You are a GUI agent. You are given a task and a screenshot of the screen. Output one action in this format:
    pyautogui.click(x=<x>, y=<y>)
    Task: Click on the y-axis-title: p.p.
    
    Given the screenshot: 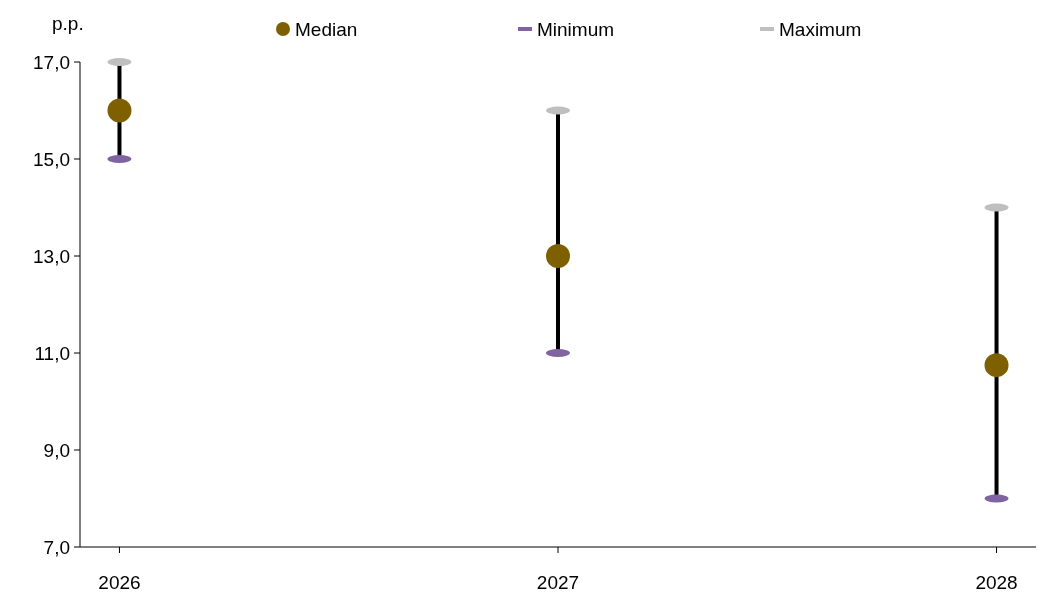 What is the action you would take?
    pyautogui.click(x=68, y=23)
    